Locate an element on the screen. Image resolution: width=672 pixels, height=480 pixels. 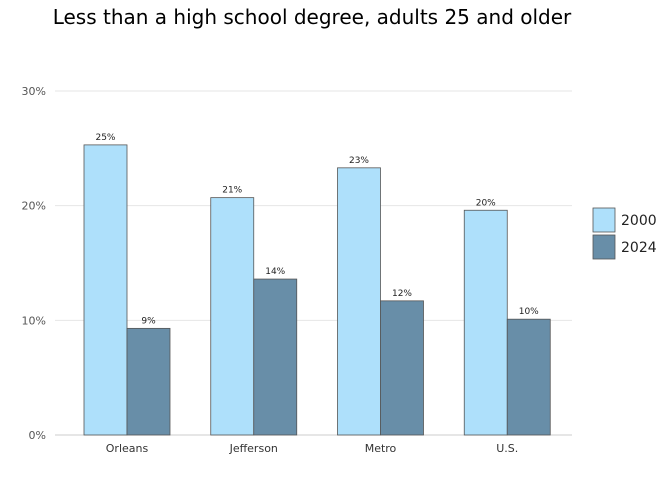
y-tick-label: 10% is located at coordinates (34, 320).